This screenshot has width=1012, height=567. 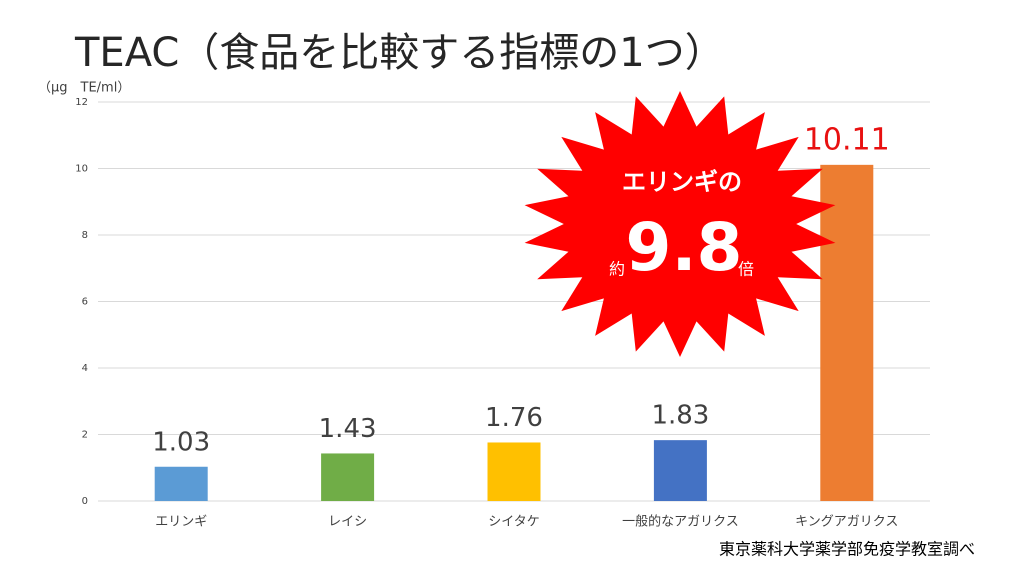 What do you see at coordinates (85, 501) in the screenshot?
I see `y-tick-label: 0` at bounding box center [85, 501].